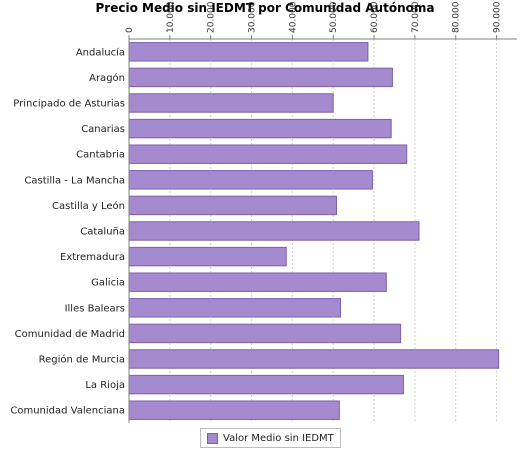  Describe the element at coordinates (212, 17) in the screenshot. I see `x-tick-label: 20.000` at that location.